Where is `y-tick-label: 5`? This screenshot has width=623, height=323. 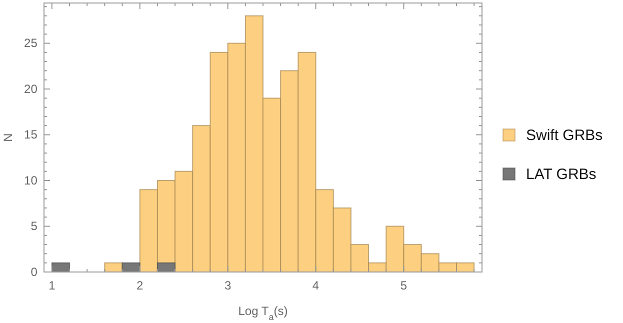
y-tick-label: 5 is located at coordinates (34, 226).